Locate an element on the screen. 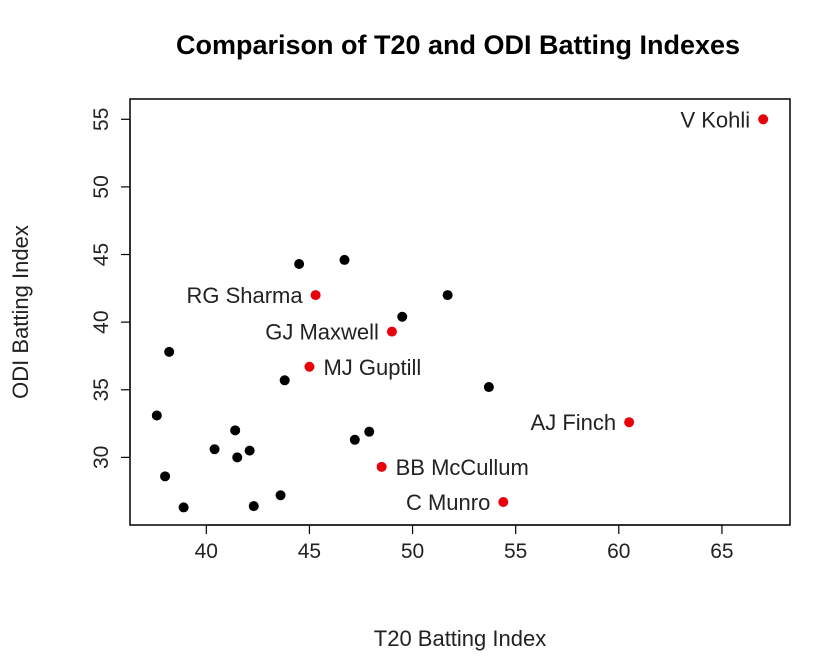  point-label: MJ Guptill is located at coordinates (372, 367).